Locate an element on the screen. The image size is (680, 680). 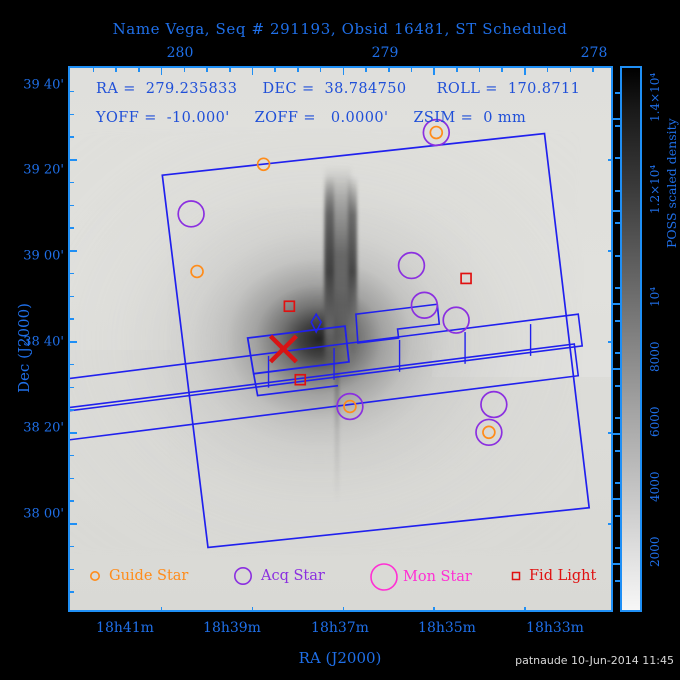
vega-lower-spike is located at coordinates (337, 436).